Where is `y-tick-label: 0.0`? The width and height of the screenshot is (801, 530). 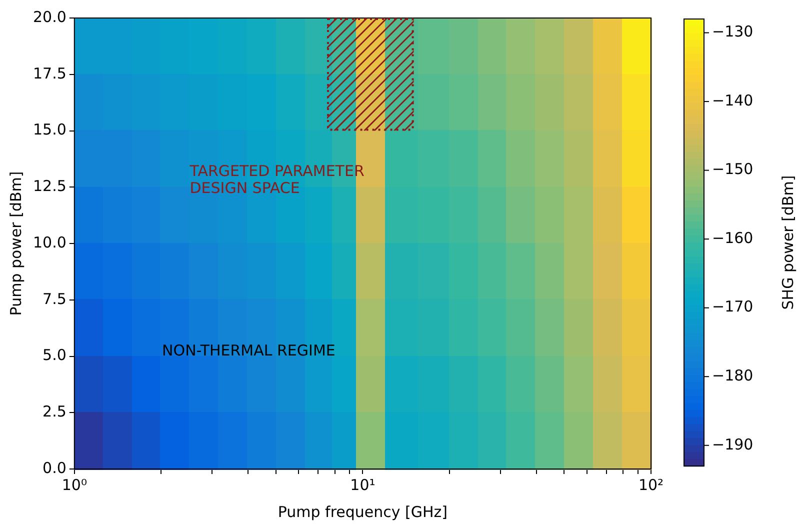 y-tick-label: 0.0 is located at coordinates (54, 467).